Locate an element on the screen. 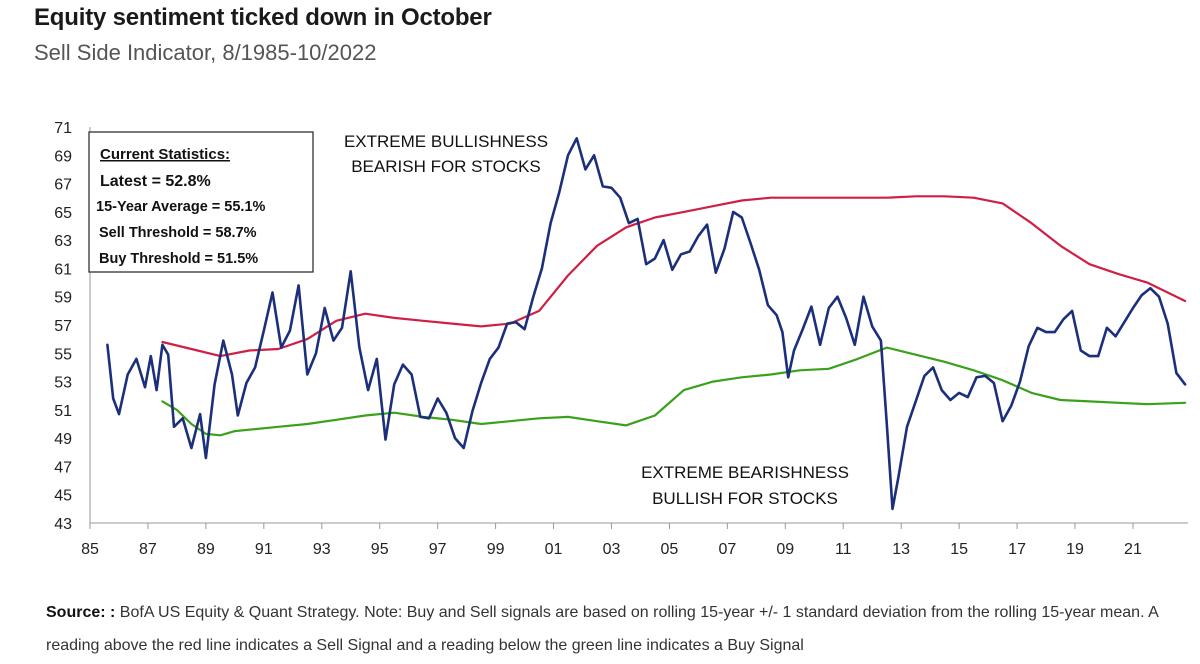  x-tick-label: 05 is located at coordinates (670, 549).